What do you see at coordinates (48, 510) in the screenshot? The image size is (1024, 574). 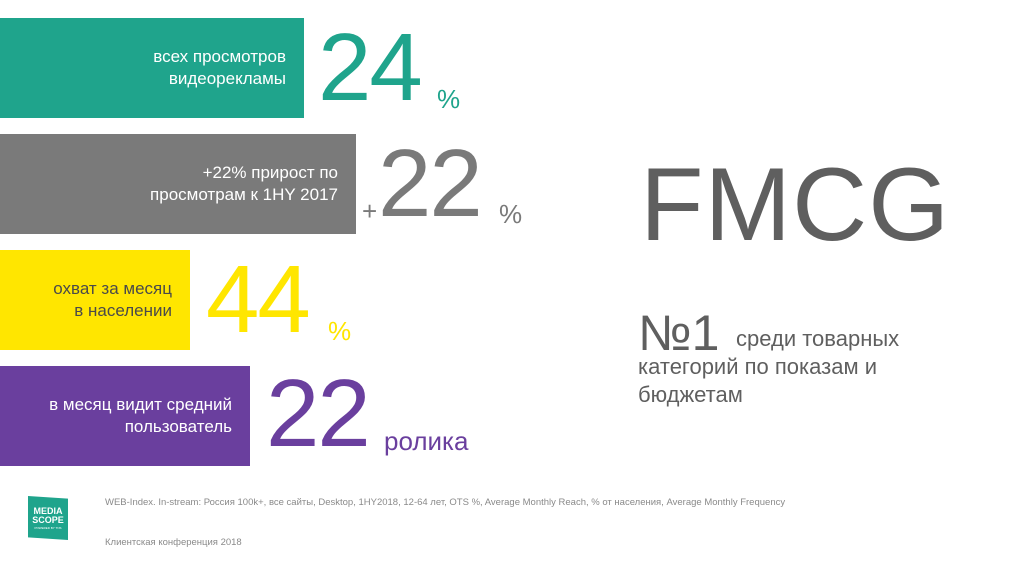 I see `logo-text: MEDIA` at bounding box center [48, 510].